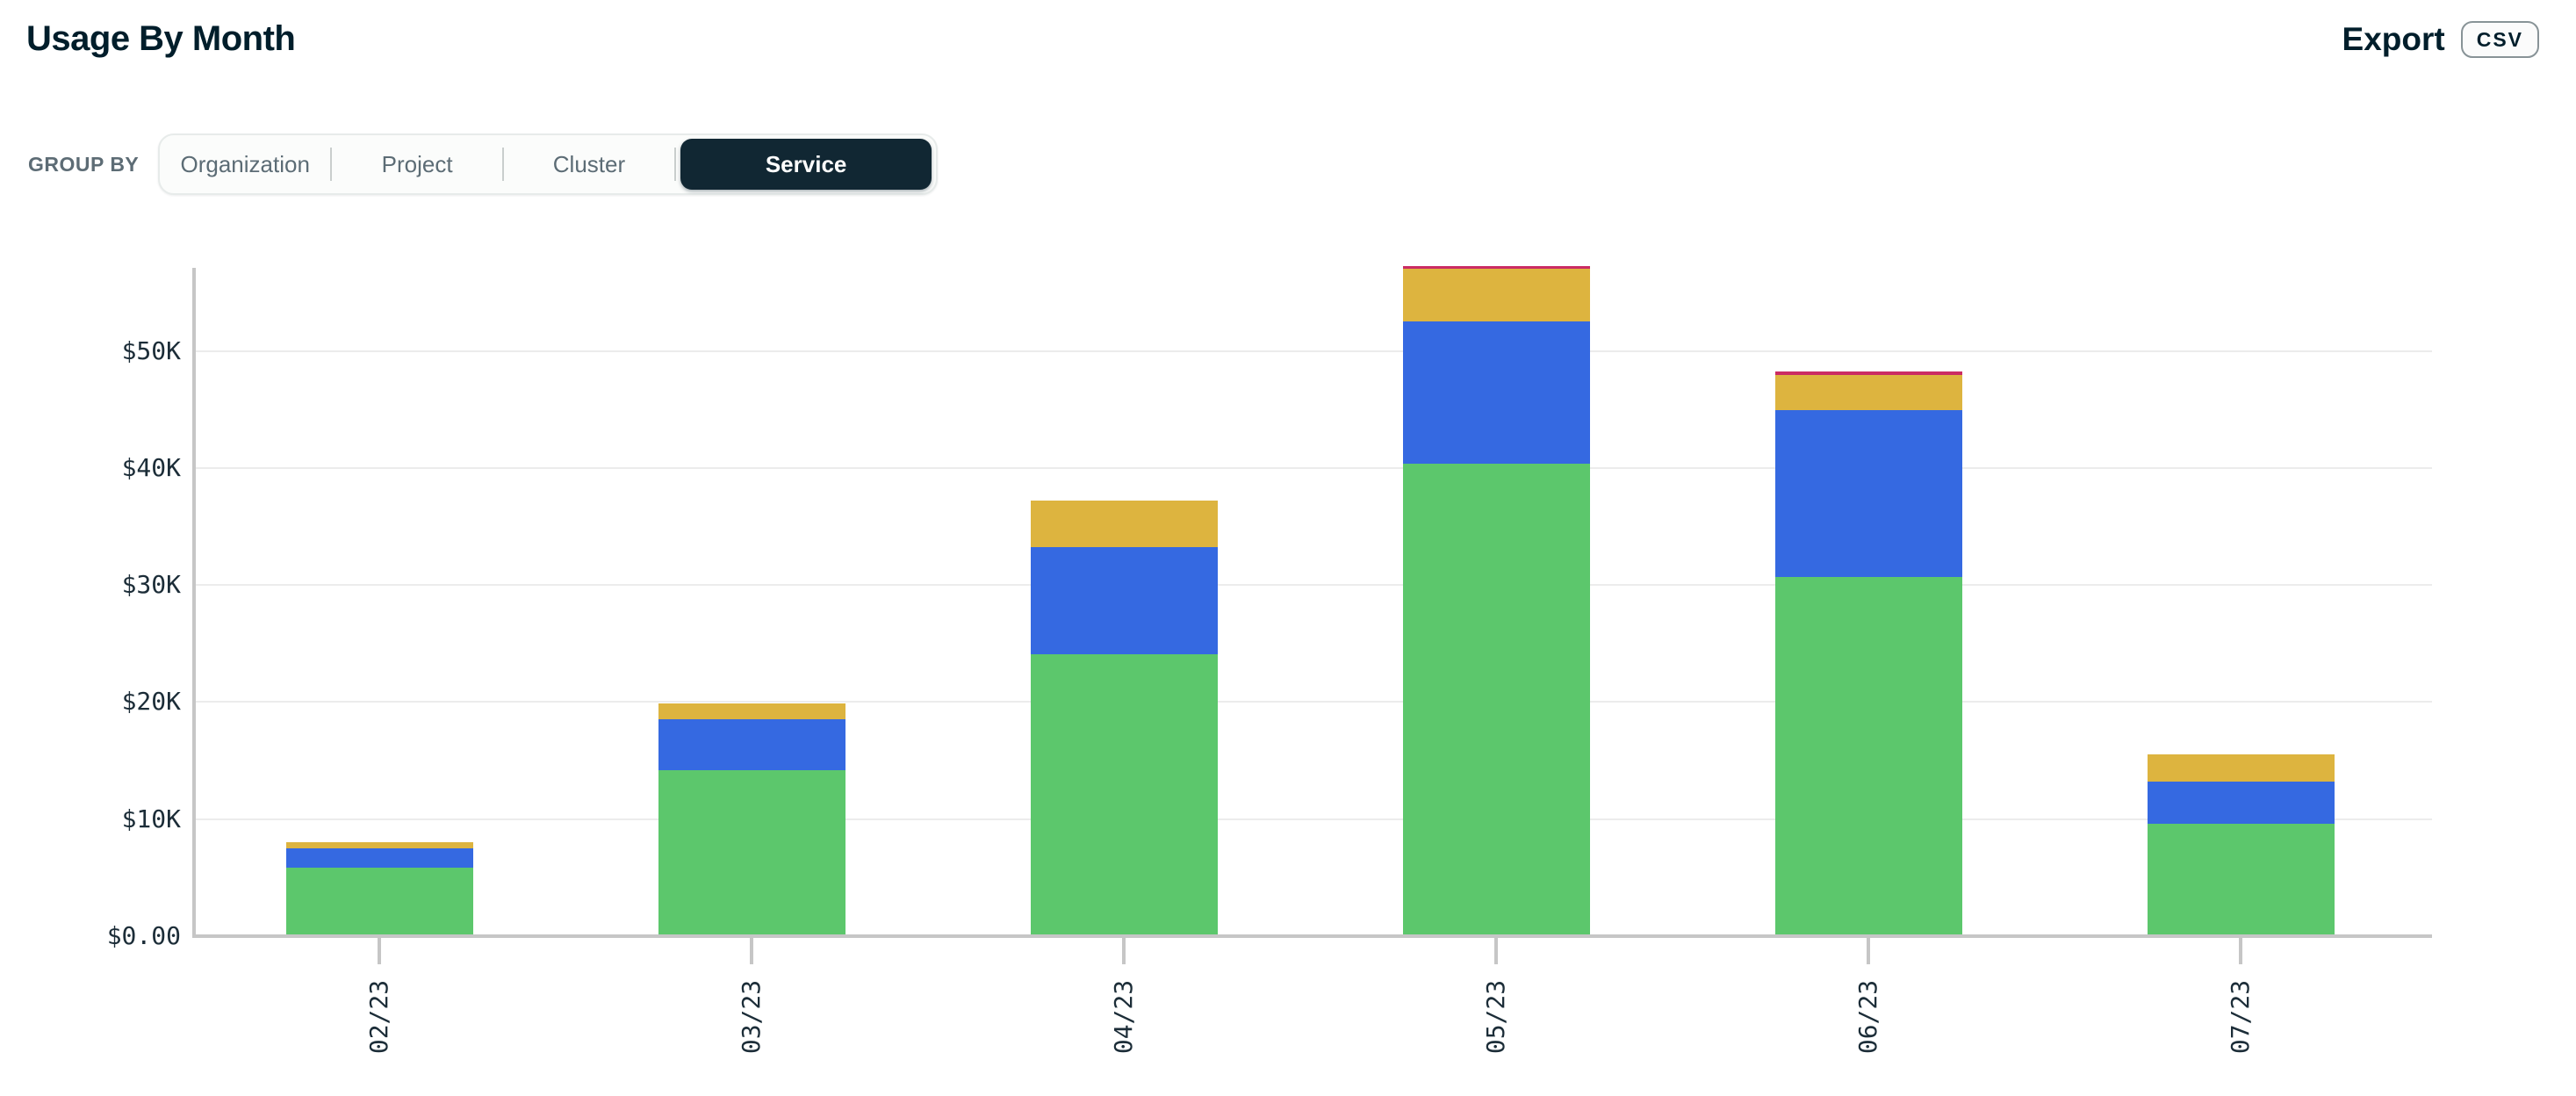 This screenshot has height=1096, width=2576. Describe the element at coordinates (2241, 879) in the screenshot. I see `bar-segment-green-series-07/23` at that location.